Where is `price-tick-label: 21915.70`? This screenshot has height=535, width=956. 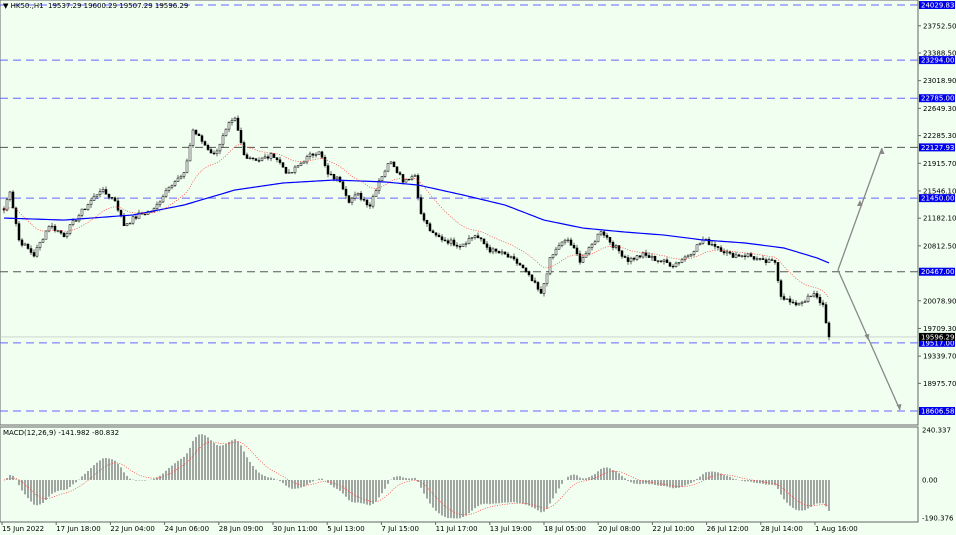
price-tick-label: 21915.70 is located at coordinates (939, 164).